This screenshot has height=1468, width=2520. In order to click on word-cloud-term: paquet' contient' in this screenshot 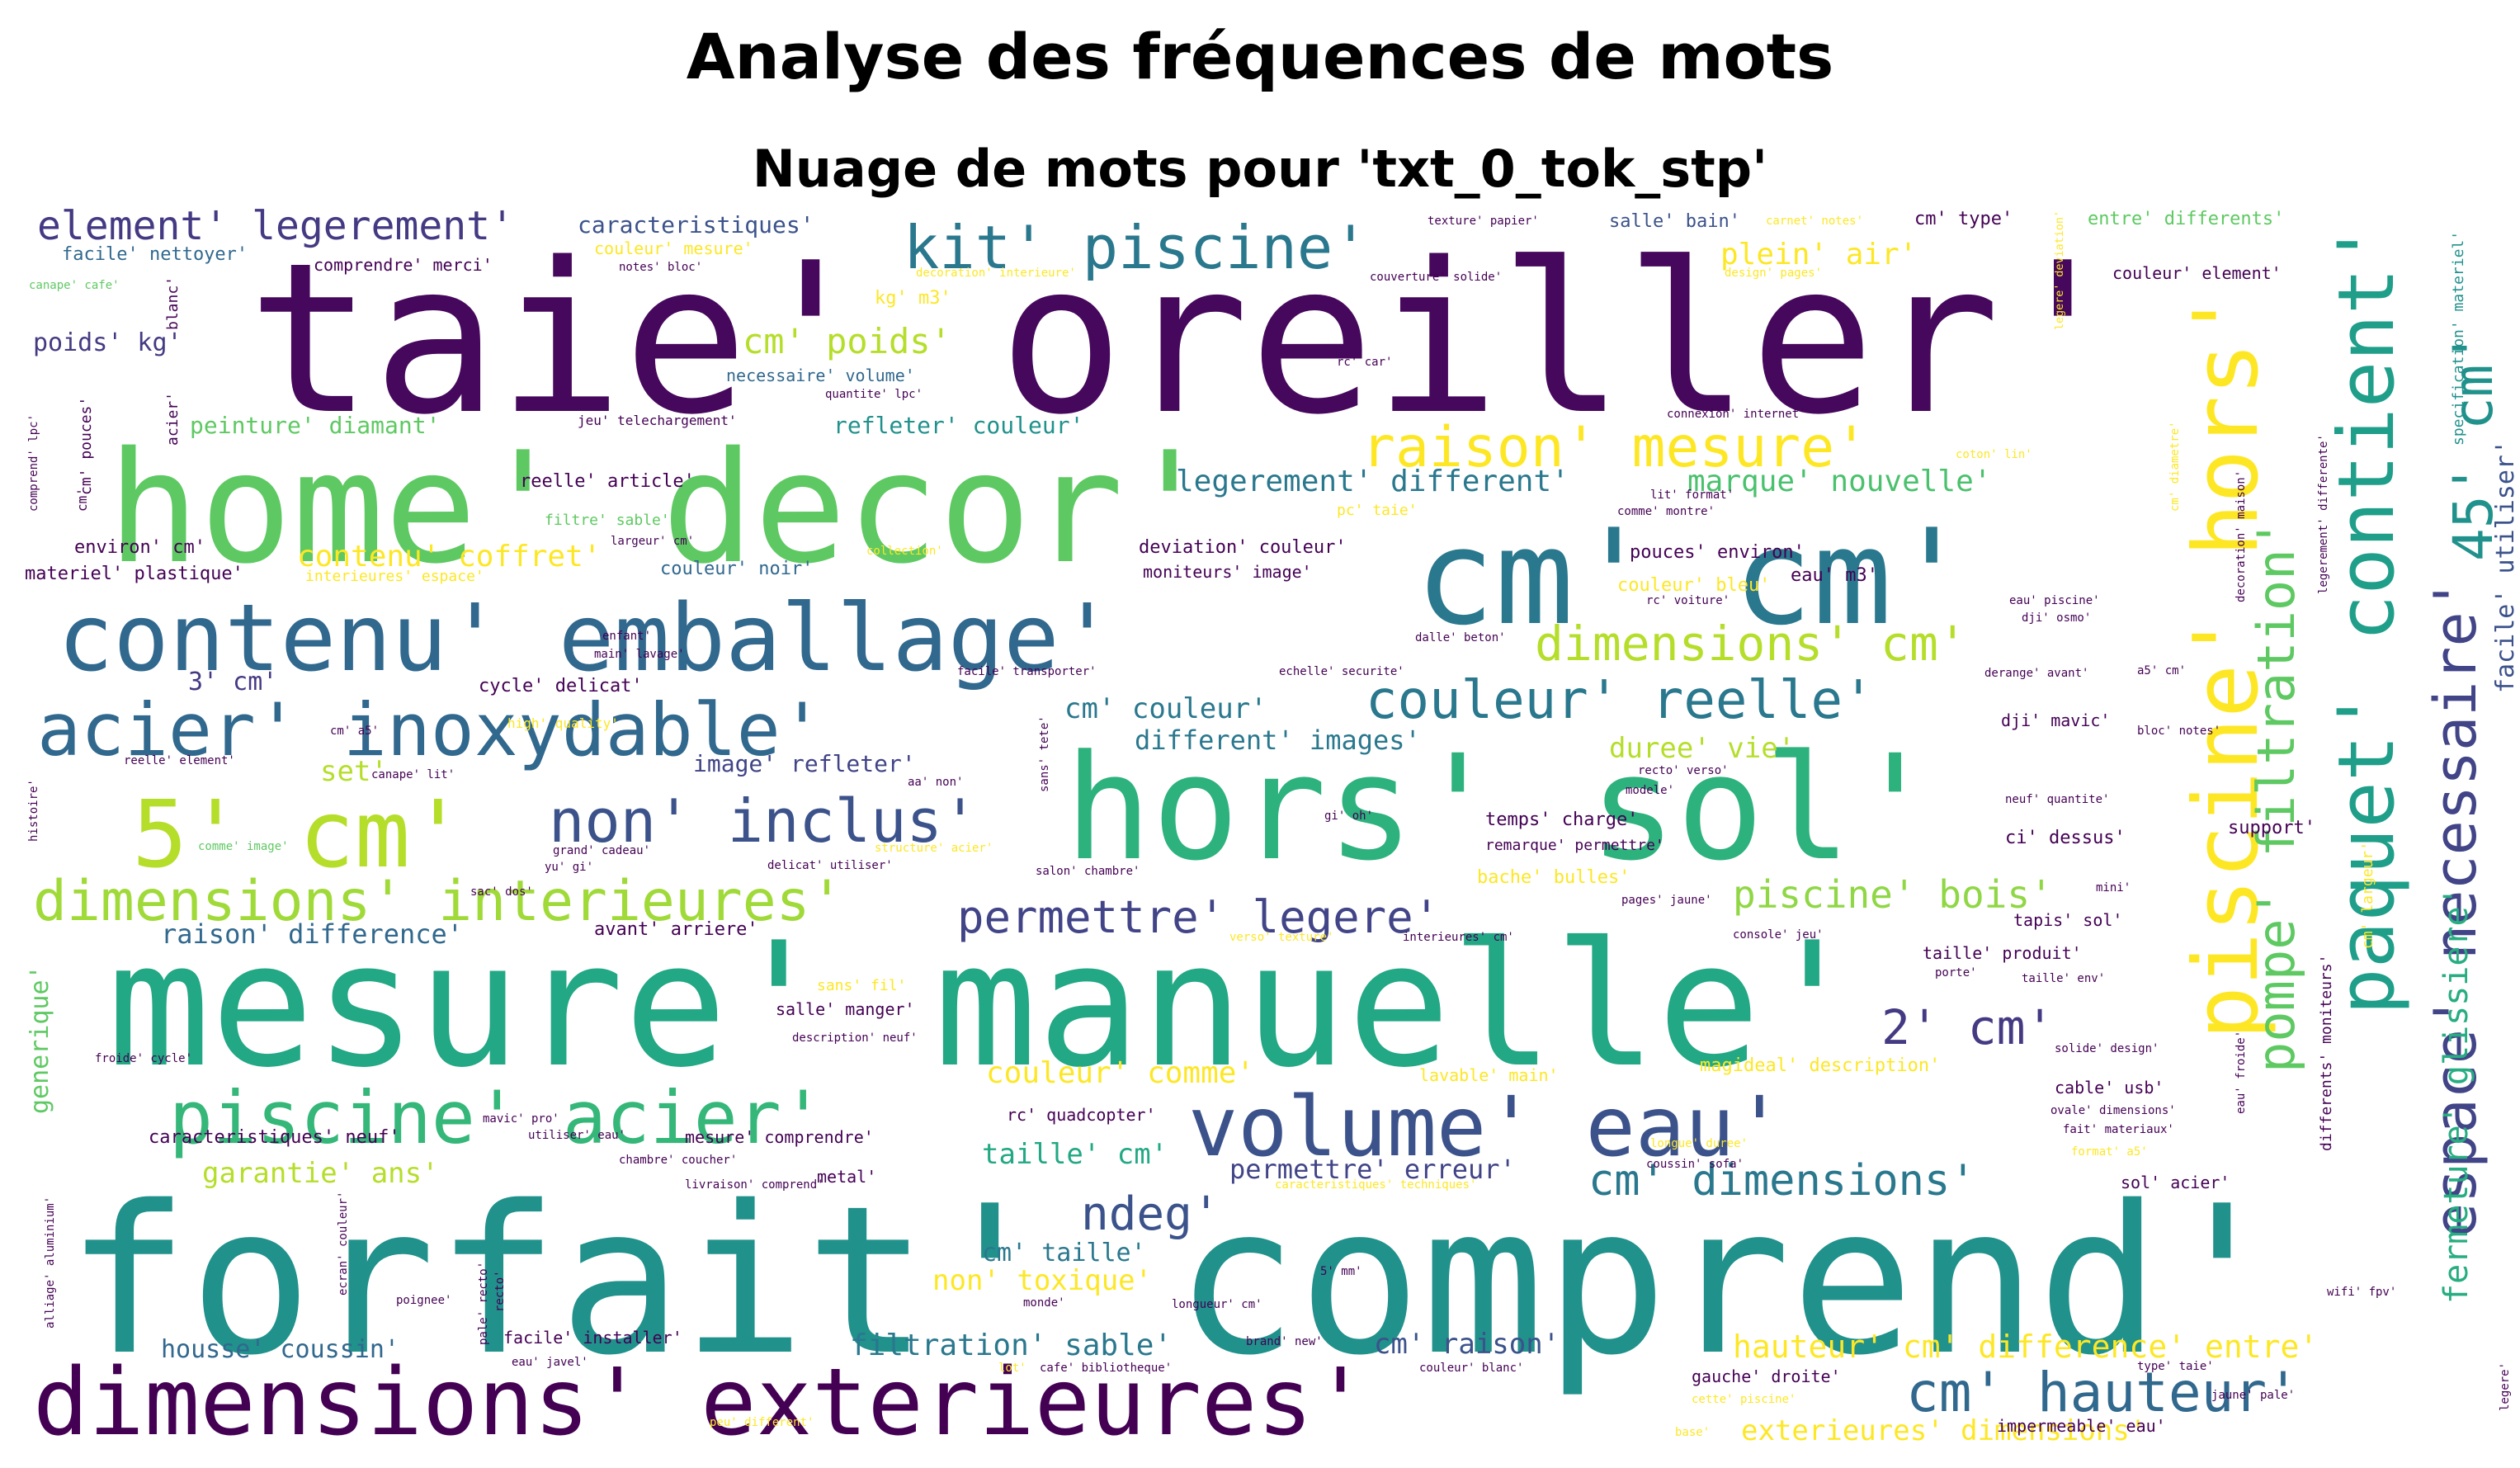, I will do `click(2367, 618)`.